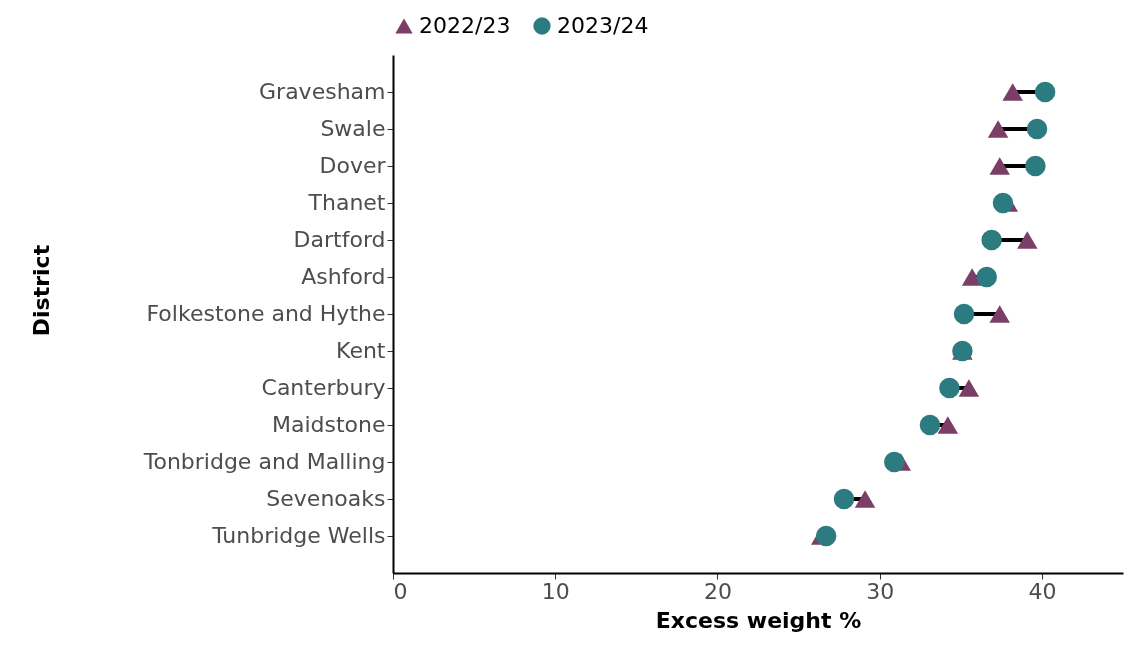 Image resolution: width=1143 pixels, height=646 pixels. What do you see at coordinates (555, 591) in the screenshot?
I see `x-tick-label: 10` at bounding box center [555, 591].